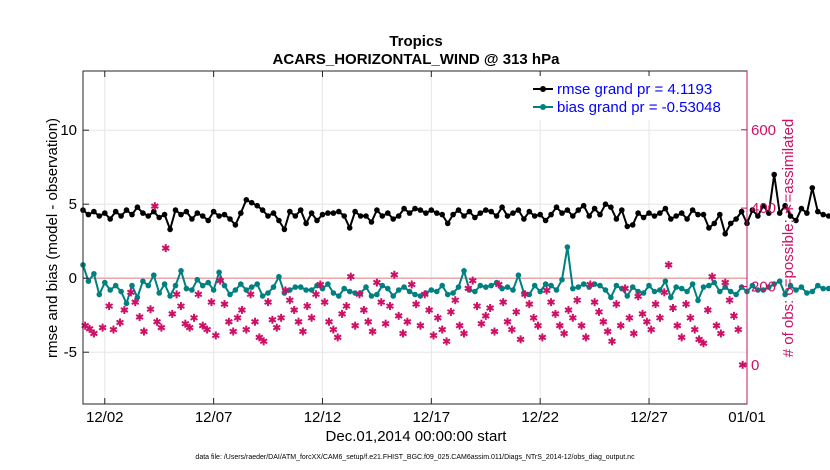 The height and width of the screenshot is (470, 830). Describe the element at coordinates (432, 417) in the screenshot. I see `x-tick-label: 12/17` at that location.